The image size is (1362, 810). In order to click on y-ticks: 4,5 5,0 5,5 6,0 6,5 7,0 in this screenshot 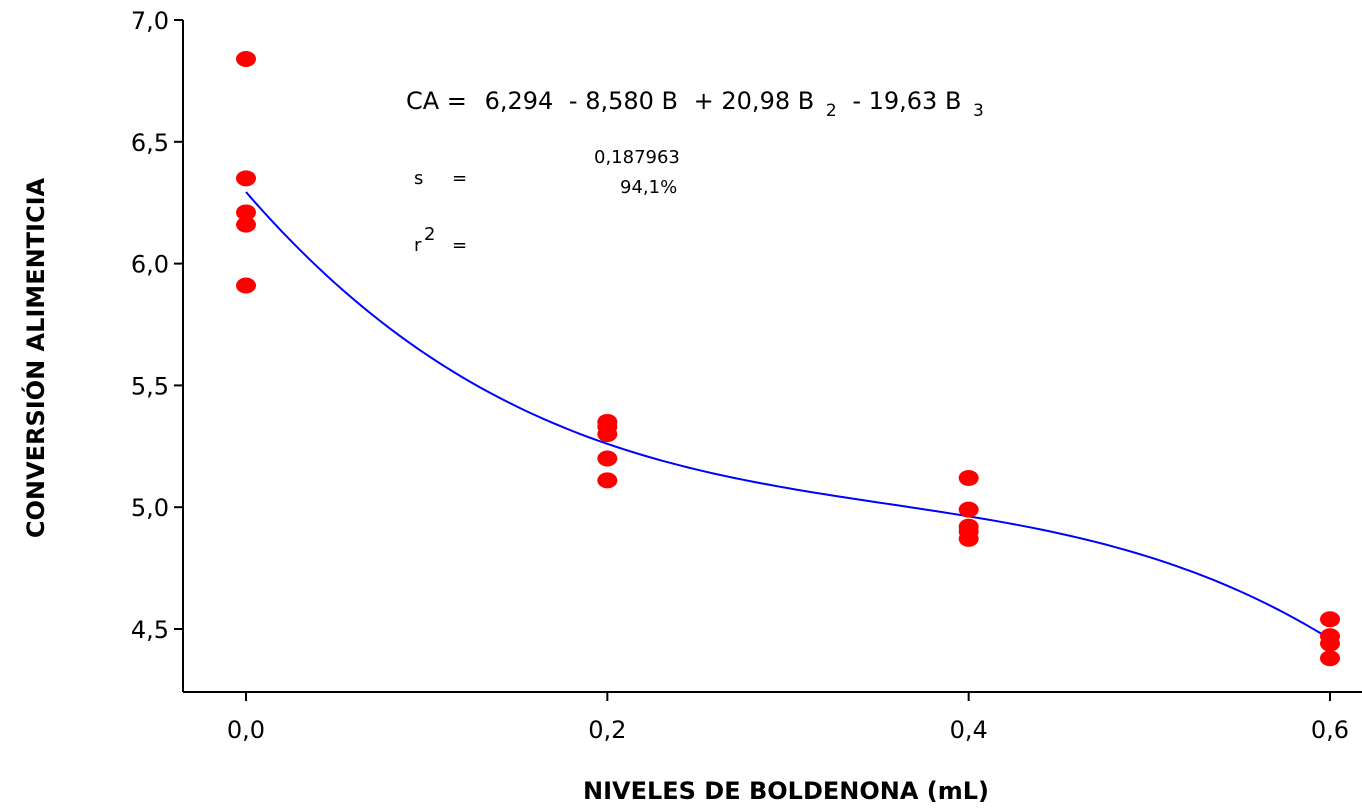, I will do `click(157, 325)`.